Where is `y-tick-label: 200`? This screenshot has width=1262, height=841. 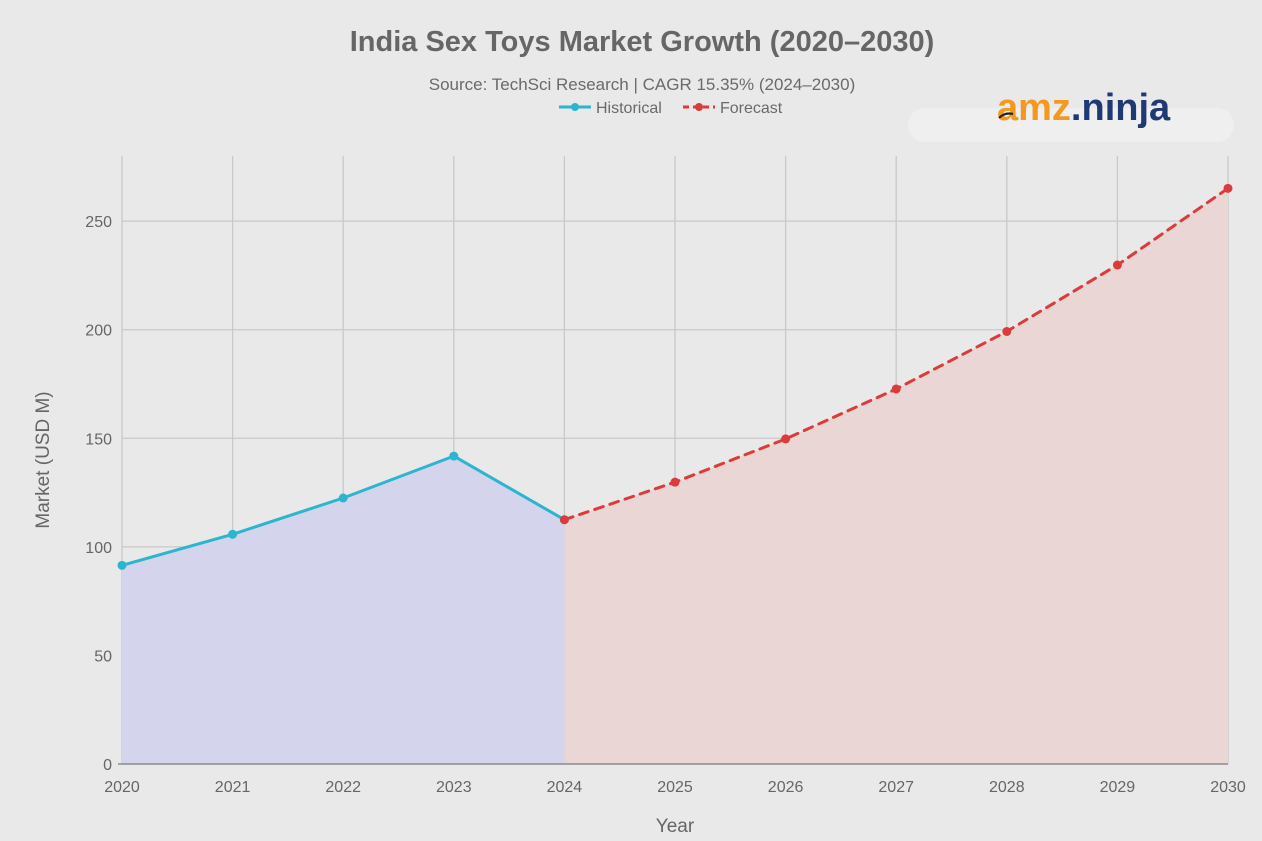 y-tick-label: 200 is located at coordinates (98, 331).